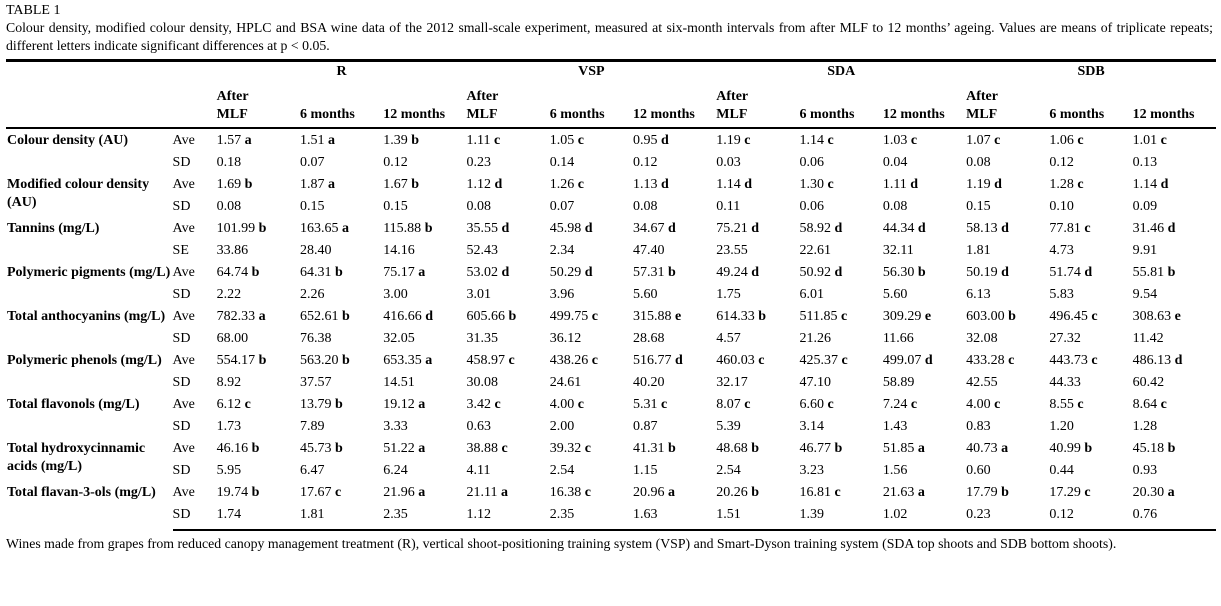 Image resolution: width=1221 pixels, height=606 pixels. I want to click on data-cell: 5.31 c, so click(650, 404).